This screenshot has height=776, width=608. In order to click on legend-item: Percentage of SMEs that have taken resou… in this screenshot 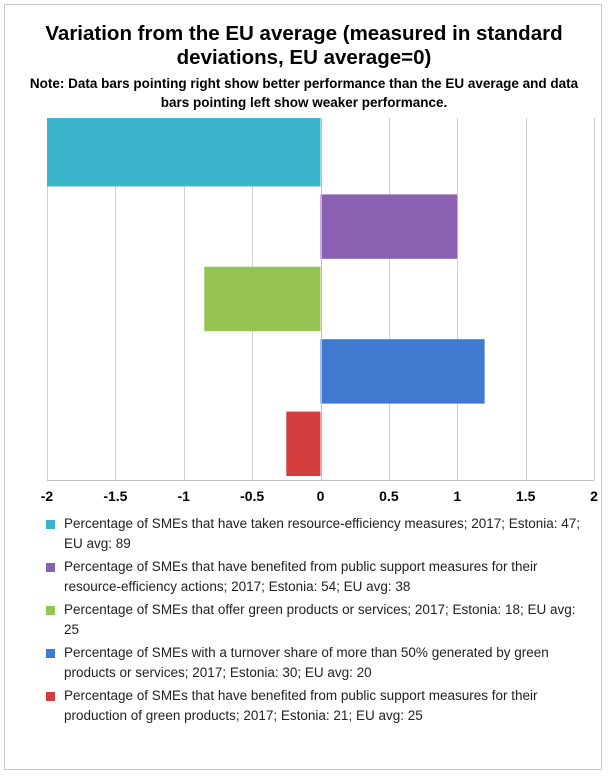, I will do `click(316, 534)`.